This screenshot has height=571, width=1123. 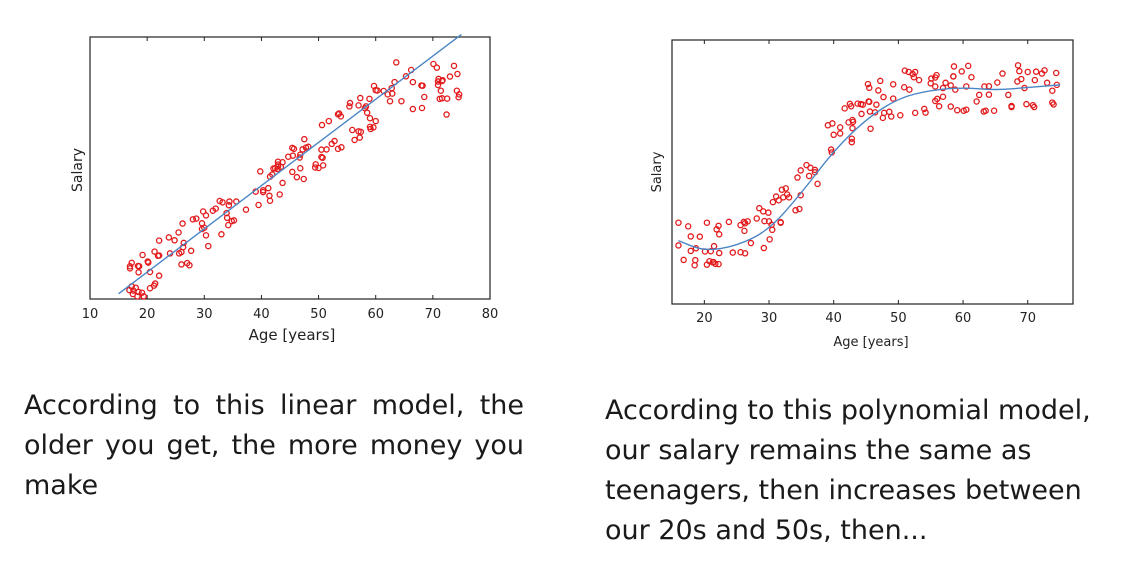 What do you see at coordinates (657, 171) in the screenshot?
I see `polynomial-y-axis-label: Salary` at bounding box center [657, 171].